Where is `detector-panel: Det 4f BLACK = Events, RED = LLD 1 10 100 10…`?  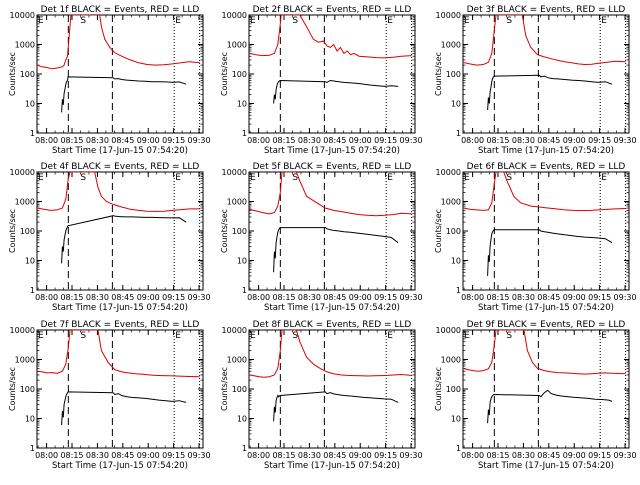
detector-panel: Det 4f BLACK = Events, RED = LLD 1 10 100 10… is located at coordinates (109, 237).